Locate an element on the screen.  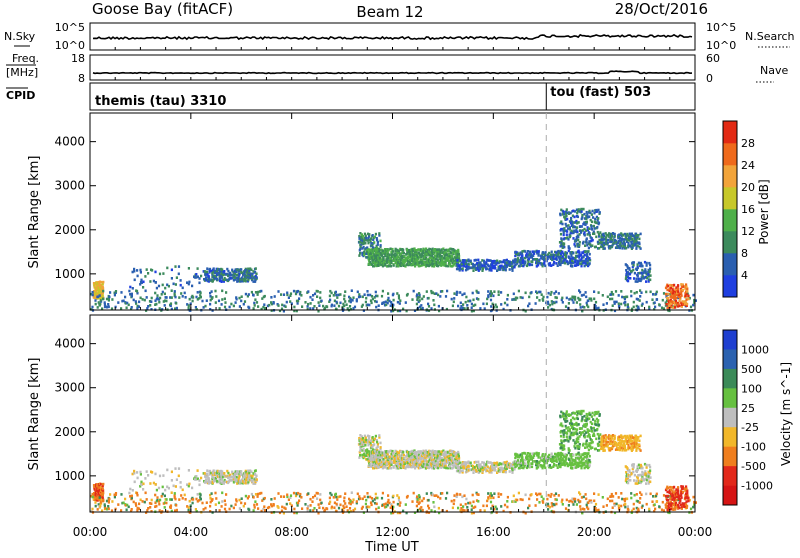
freq-right-tick-top: 60 is located at coordinates (713, 58).